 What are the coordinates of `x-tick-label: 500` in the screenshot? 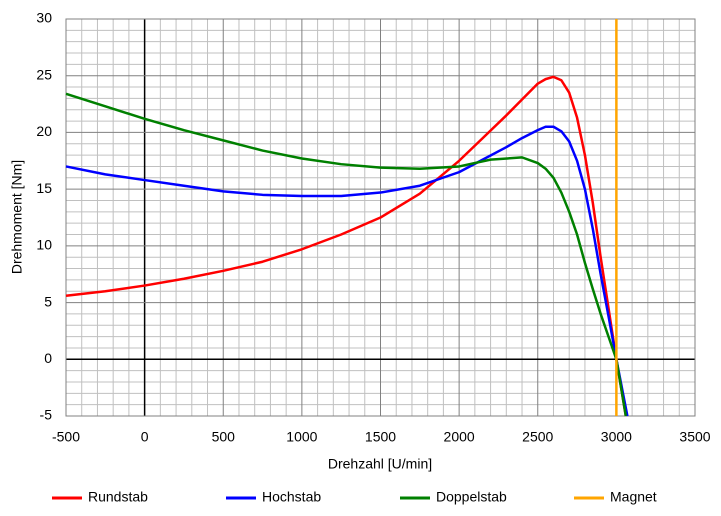 It's located at (224, 437).